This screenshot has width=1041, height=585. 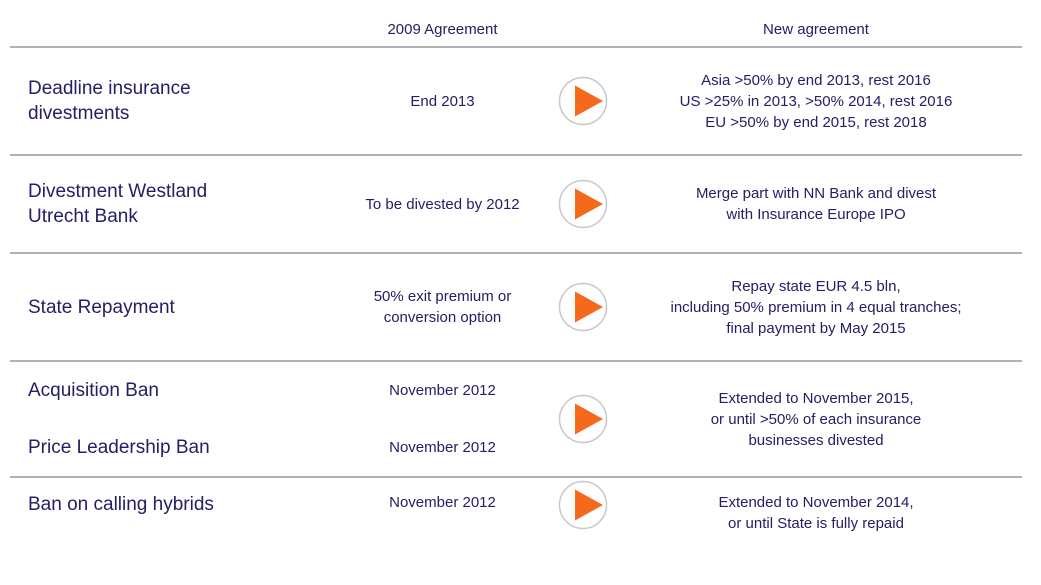 What do you see at coordinates (101, 307) in the screenshot?
I see `row-term: State Repayment` at bounding box center [101, 307].